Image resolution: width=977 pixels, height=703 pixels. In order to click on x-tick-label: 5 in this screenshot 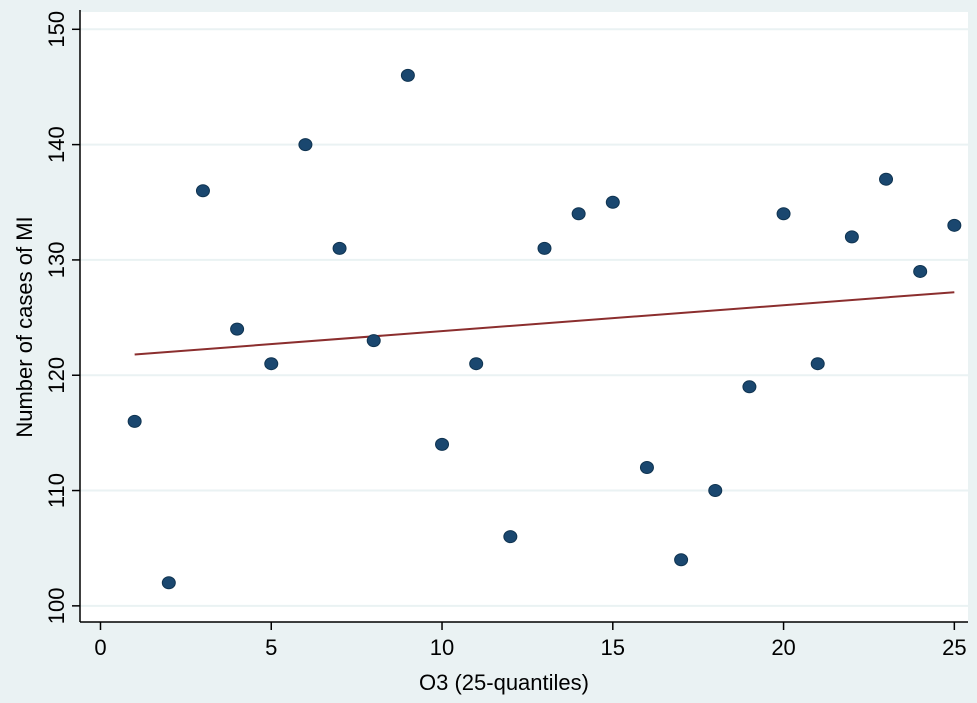, I will do `click(271, 647)`.